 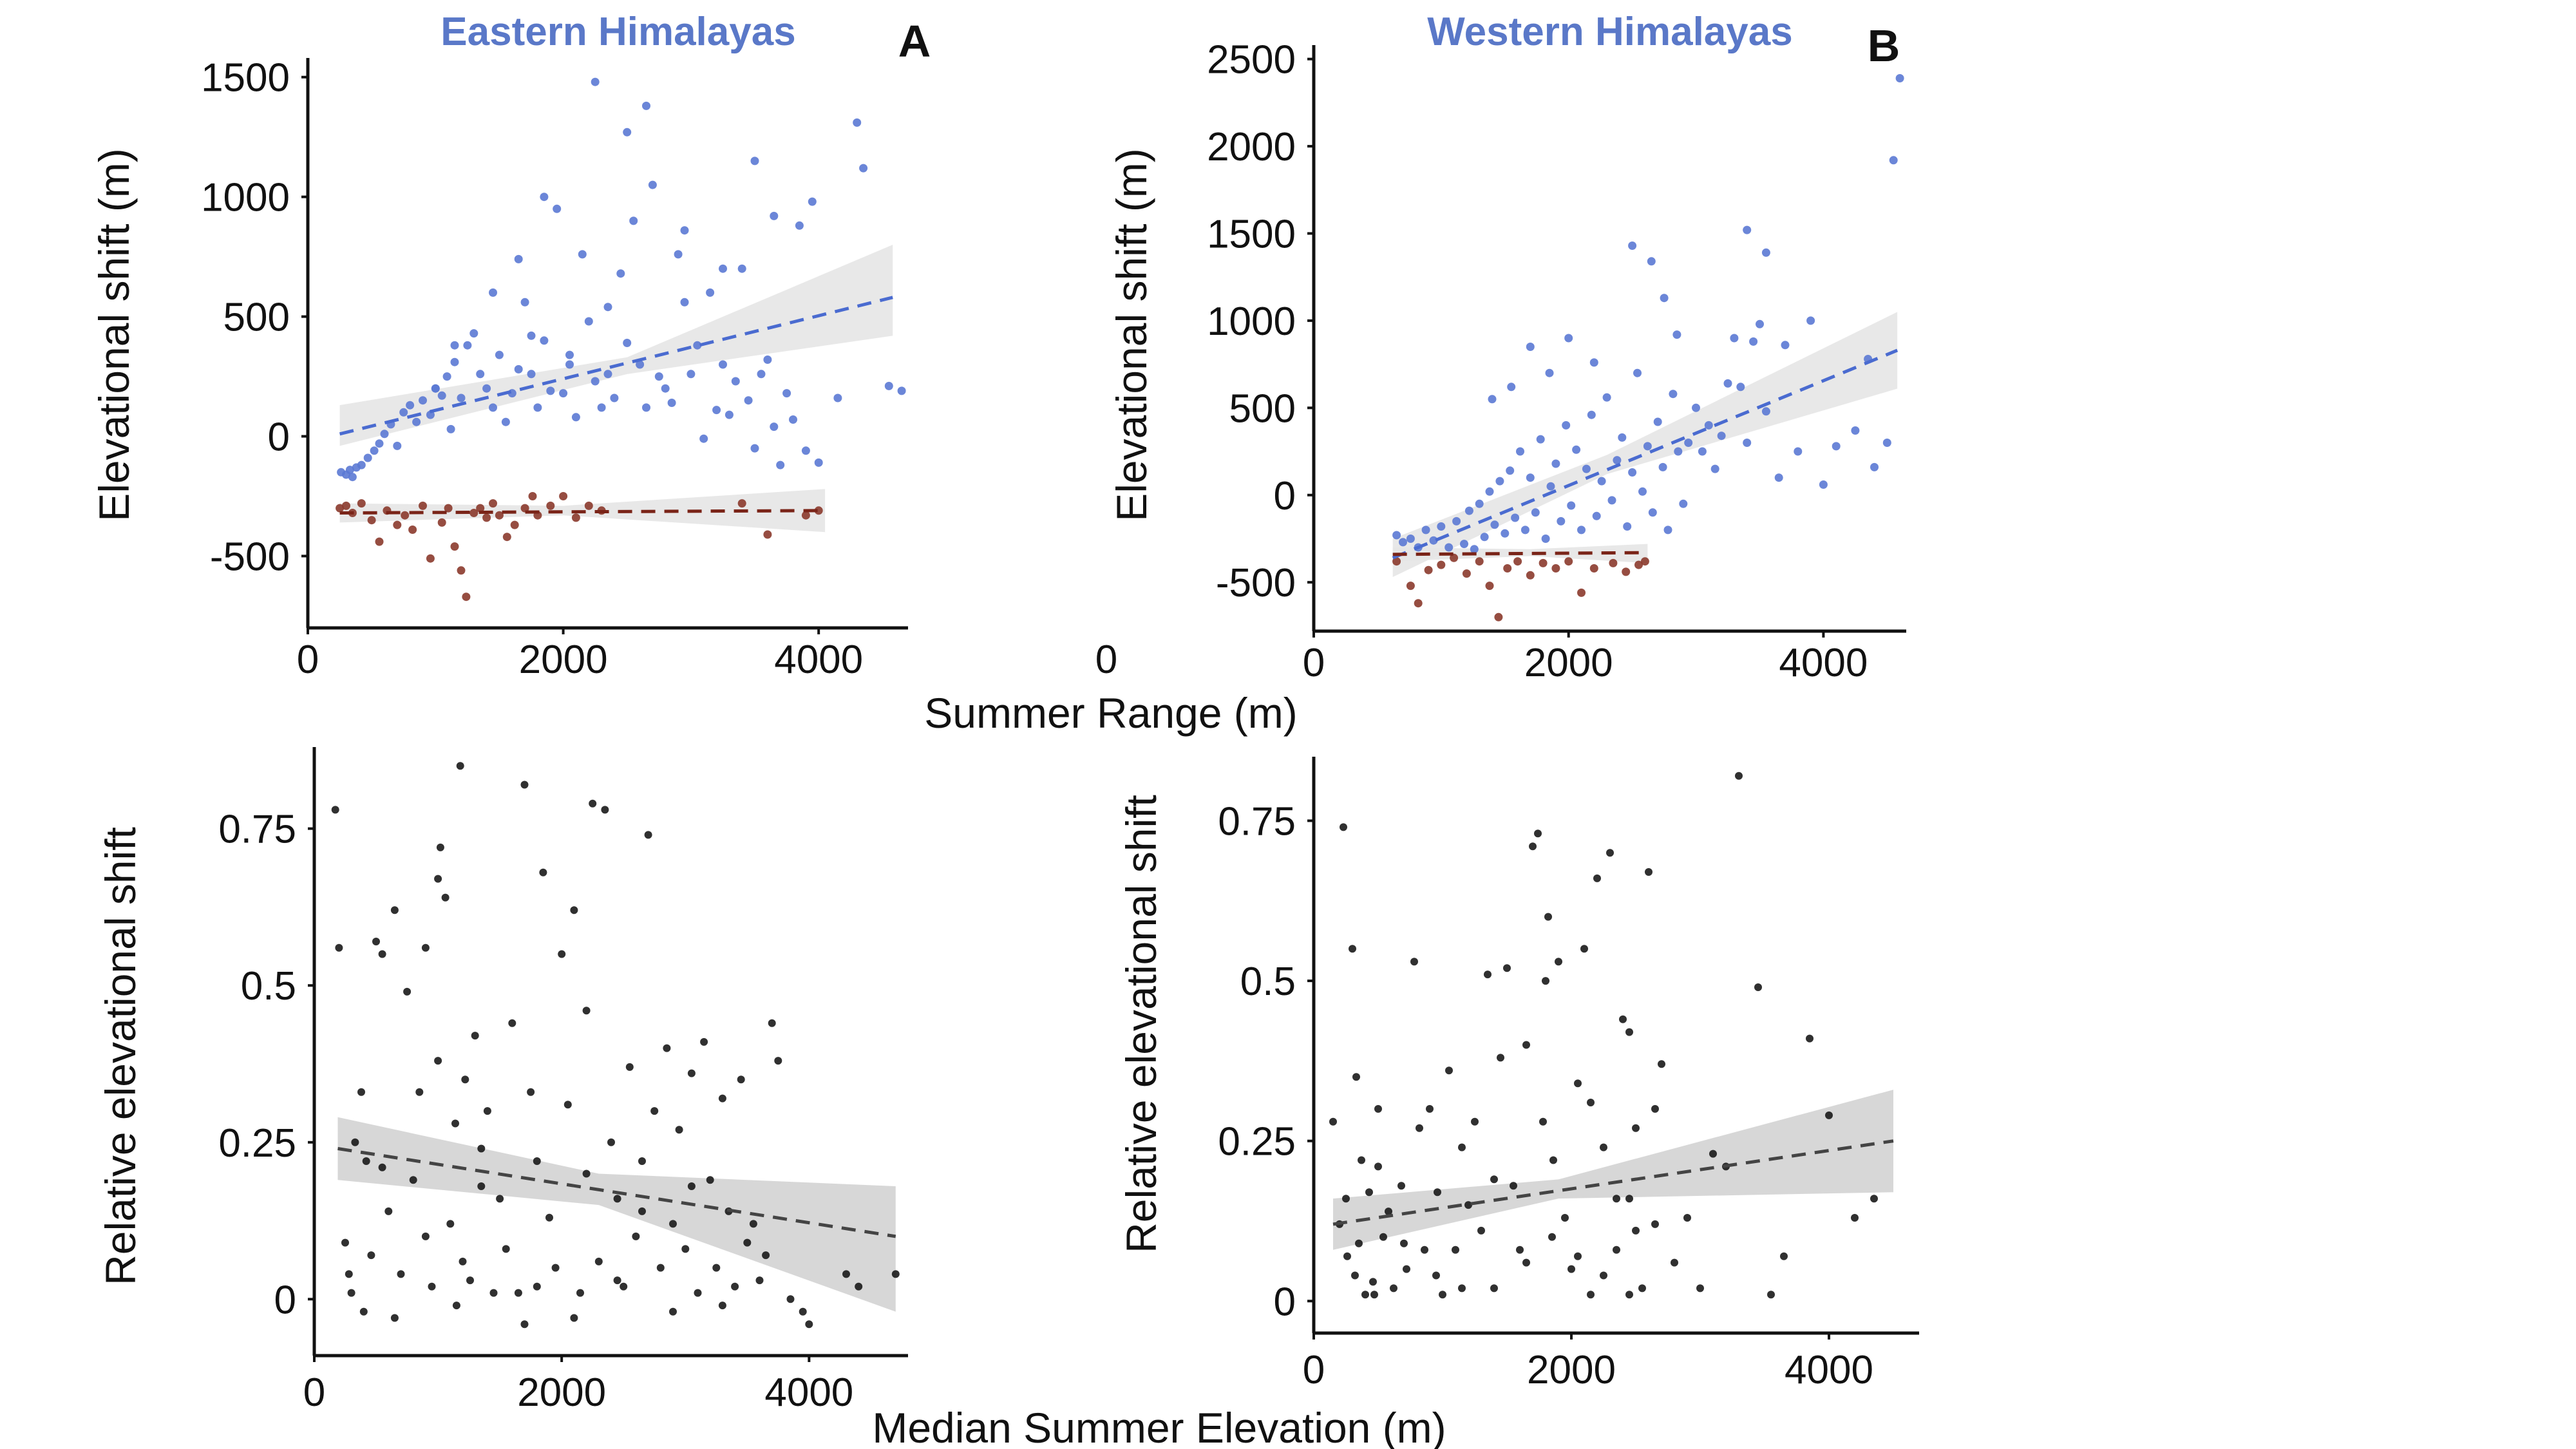 What do you see at coordinates (1159, 1426) in the screenshot?
I see `x-axis-title-median-elevation: Median Summer Elevation (m)` at bounding box center [1159, 1426].